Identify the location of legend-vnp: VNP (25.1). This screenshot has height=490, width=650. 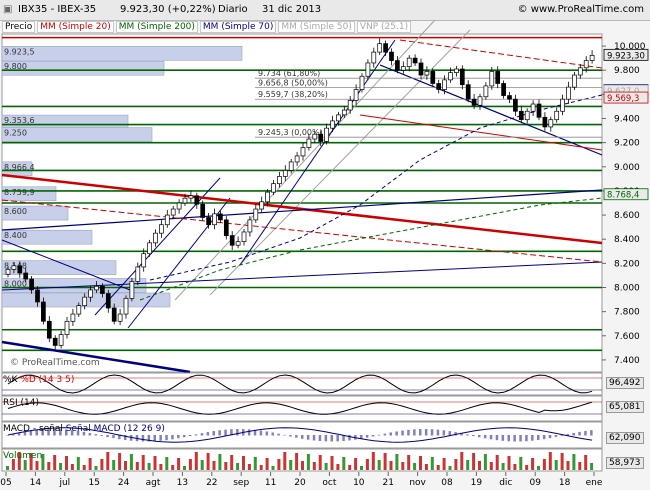
(384, 27).